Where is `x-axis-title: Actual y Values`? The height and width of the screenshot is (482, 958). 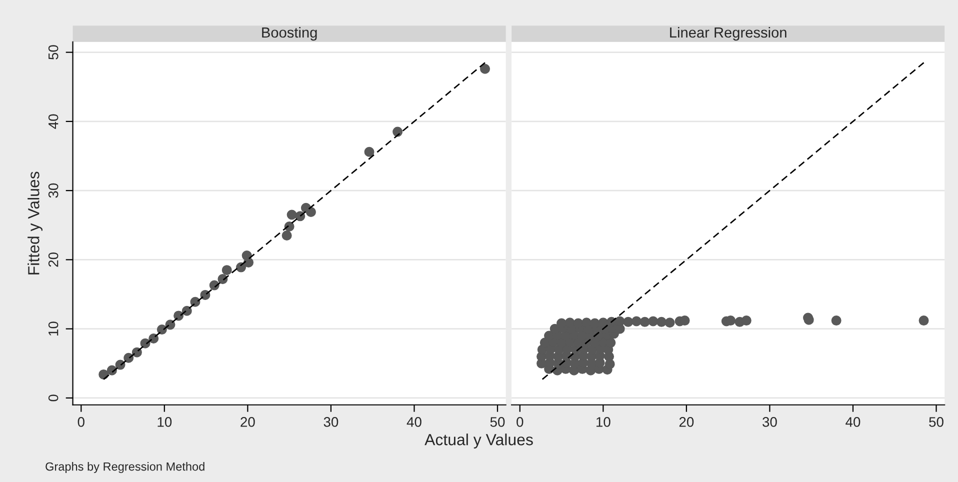 x-axis-title: Actual y Values is located at coordinates (478, 441).